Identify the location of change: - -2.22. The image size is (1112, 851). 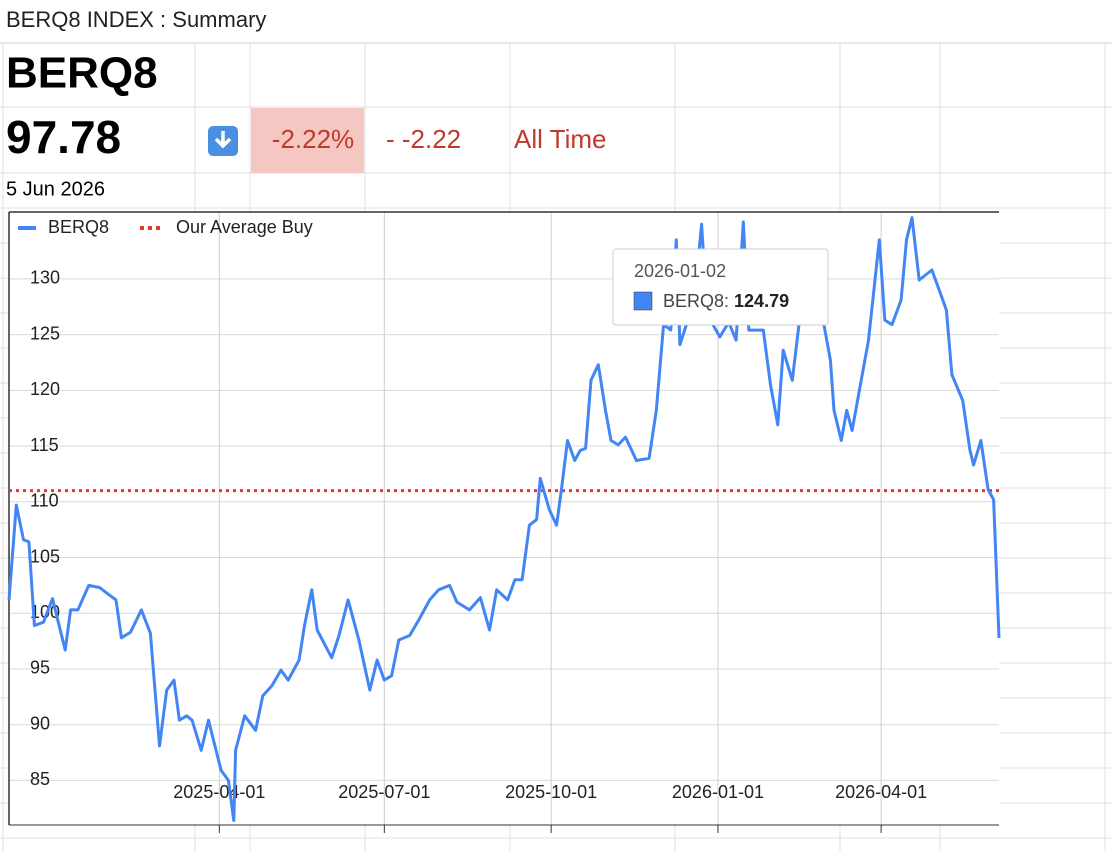
(423, 139).